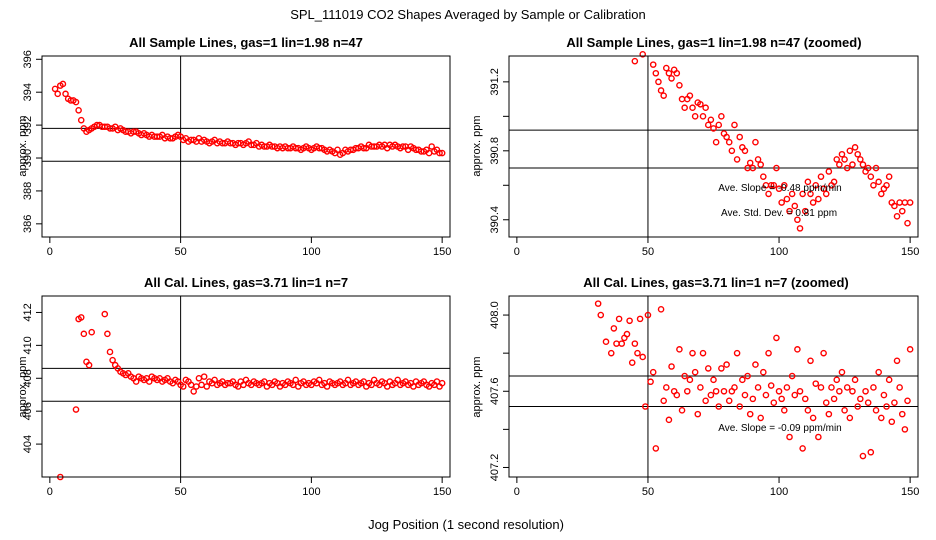 The width and height of the screenshot is (936, 540). Describe the element at coordinates (910, 492) in the screenshot. I see `x-tick-label: 150` at that location.